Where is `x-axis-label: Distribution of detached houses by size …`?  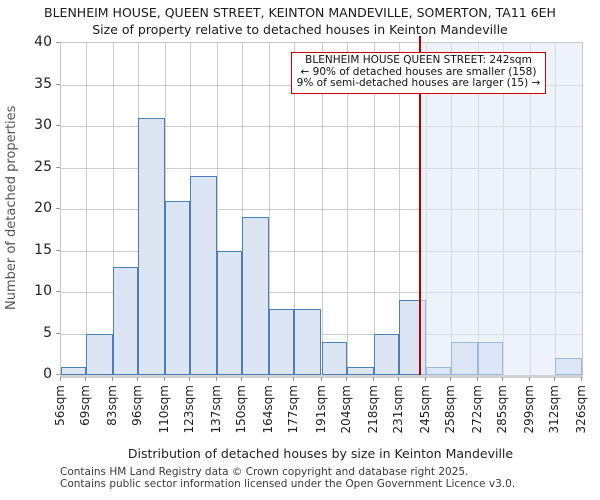
x-axis-label: Distribution of detached houses by size … is located at coordinates (320, 453).